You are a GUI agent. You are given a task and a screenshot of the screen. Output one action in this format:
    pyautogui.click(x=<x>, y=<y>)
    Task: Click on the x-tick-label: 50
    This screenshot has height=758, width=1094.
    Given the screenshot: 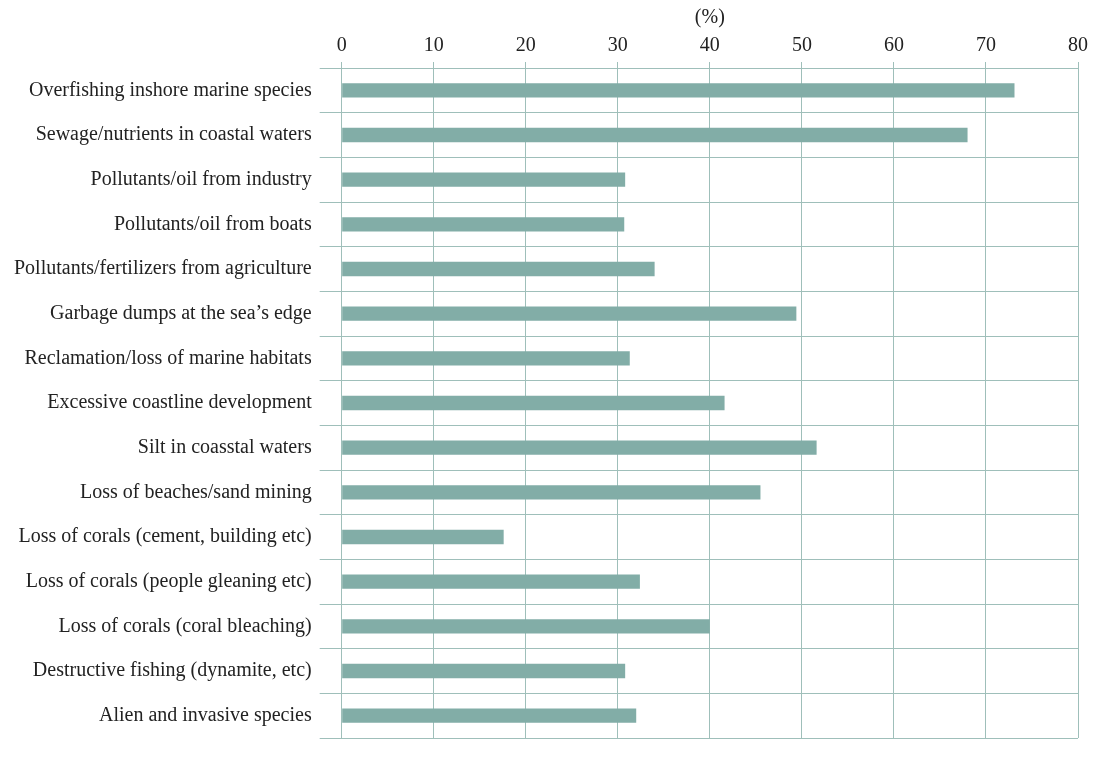 What is the action you would take?
    pyautogui.click(x=801, y=44)
    